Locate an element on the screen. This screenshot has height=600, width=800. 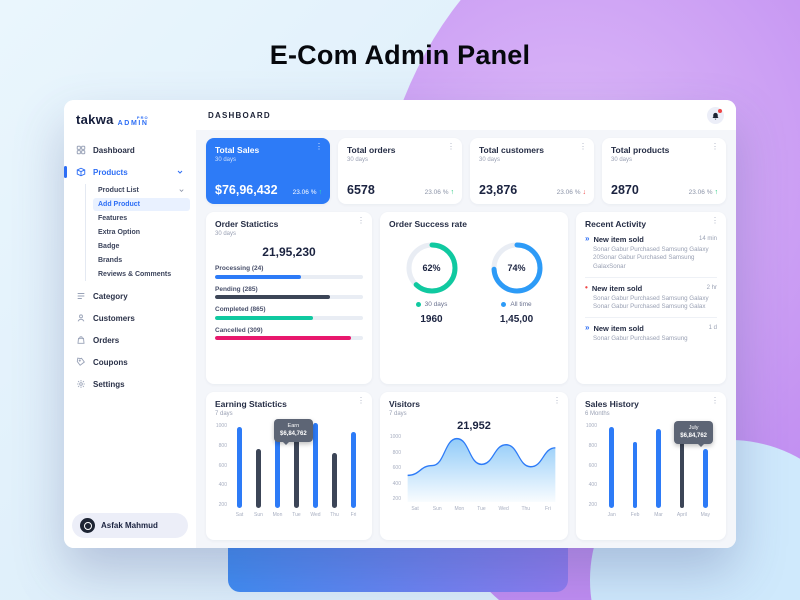
x-axis-label: Sun is located at coordinates (258, 515).